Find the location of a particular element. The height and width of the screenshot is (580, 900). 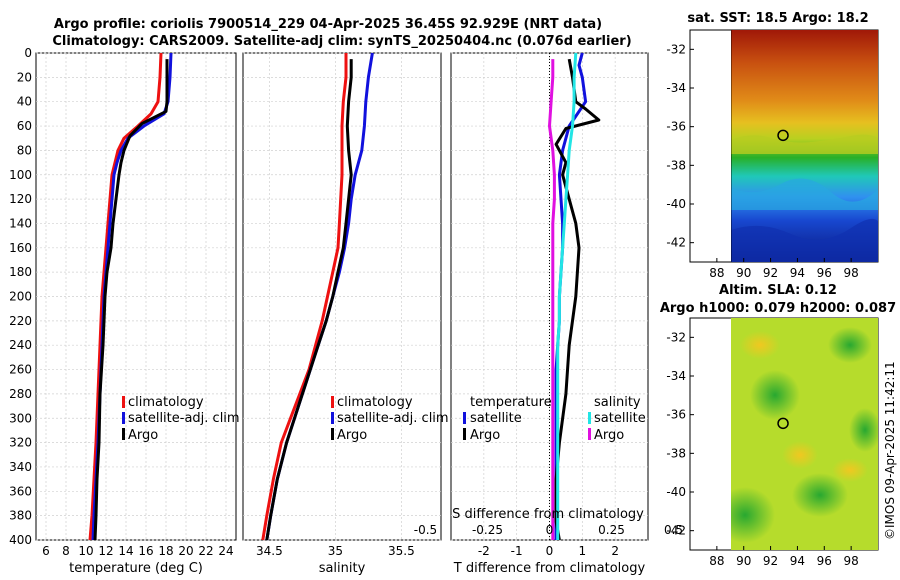

y-tick-label: 400 is located at coordinates (20, 540).